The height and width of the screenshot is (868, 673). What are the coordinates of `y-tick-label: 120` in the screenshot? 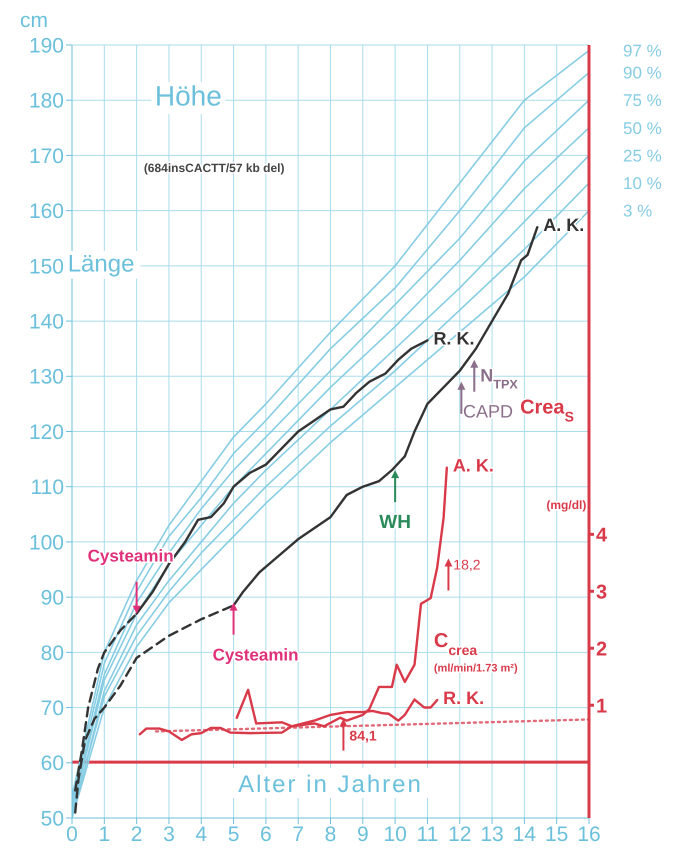 It's located at (46, 432).